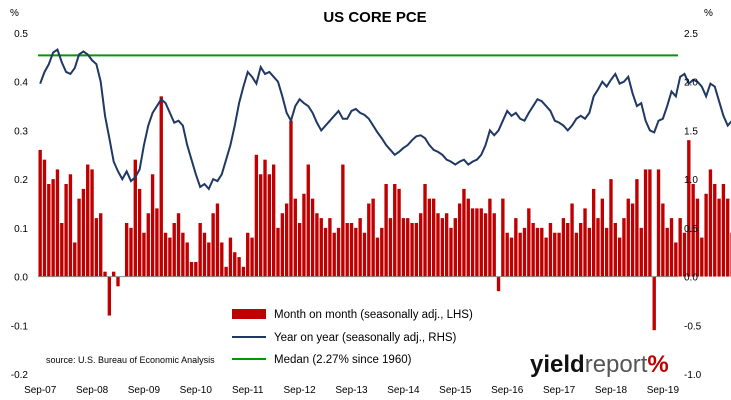 The image size is (731, 400). I want to click on x-tick-label: Sep-13, so click(351, 390).